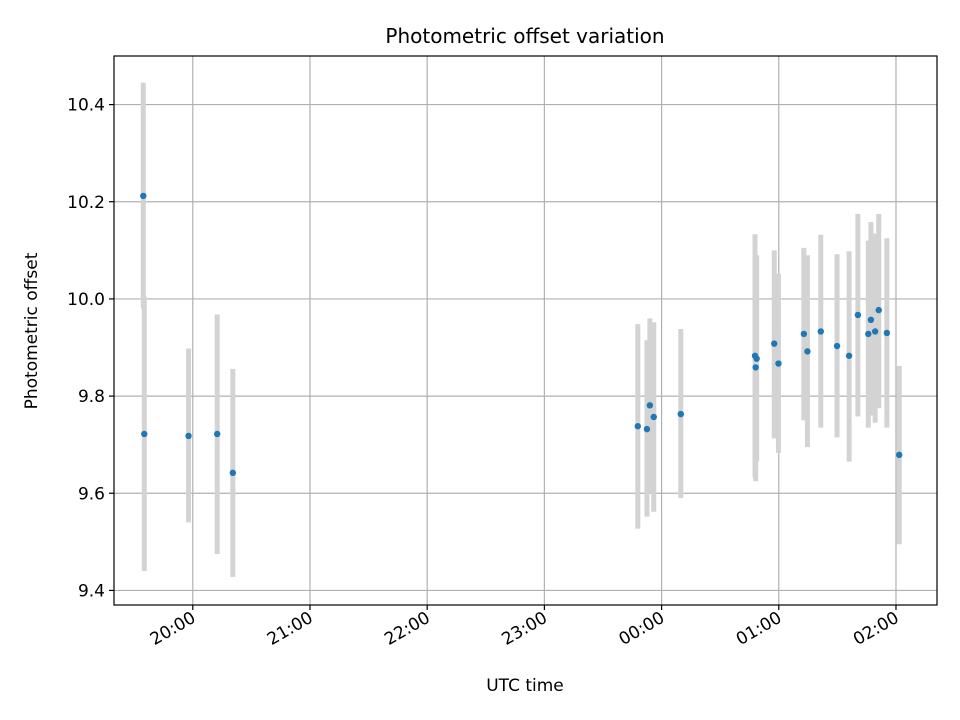 The height and width of the screenshot is (720, 960). Describe the element at coordinates (91, 591) in the screenshot. I see `y-tick-label: 9.4` at that location.